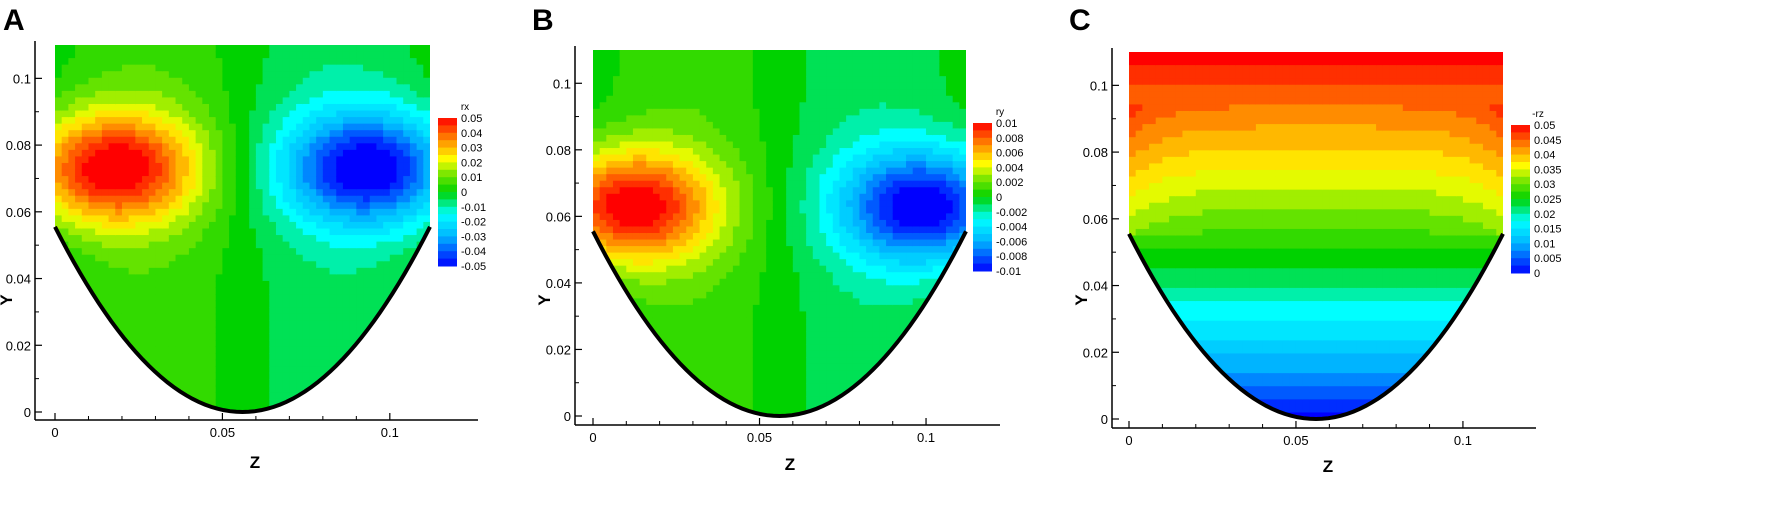 The width and height of the screenshot is (1772, 521). I want to click on colorbar-tick-label: 0.002, so click(1010, 183).